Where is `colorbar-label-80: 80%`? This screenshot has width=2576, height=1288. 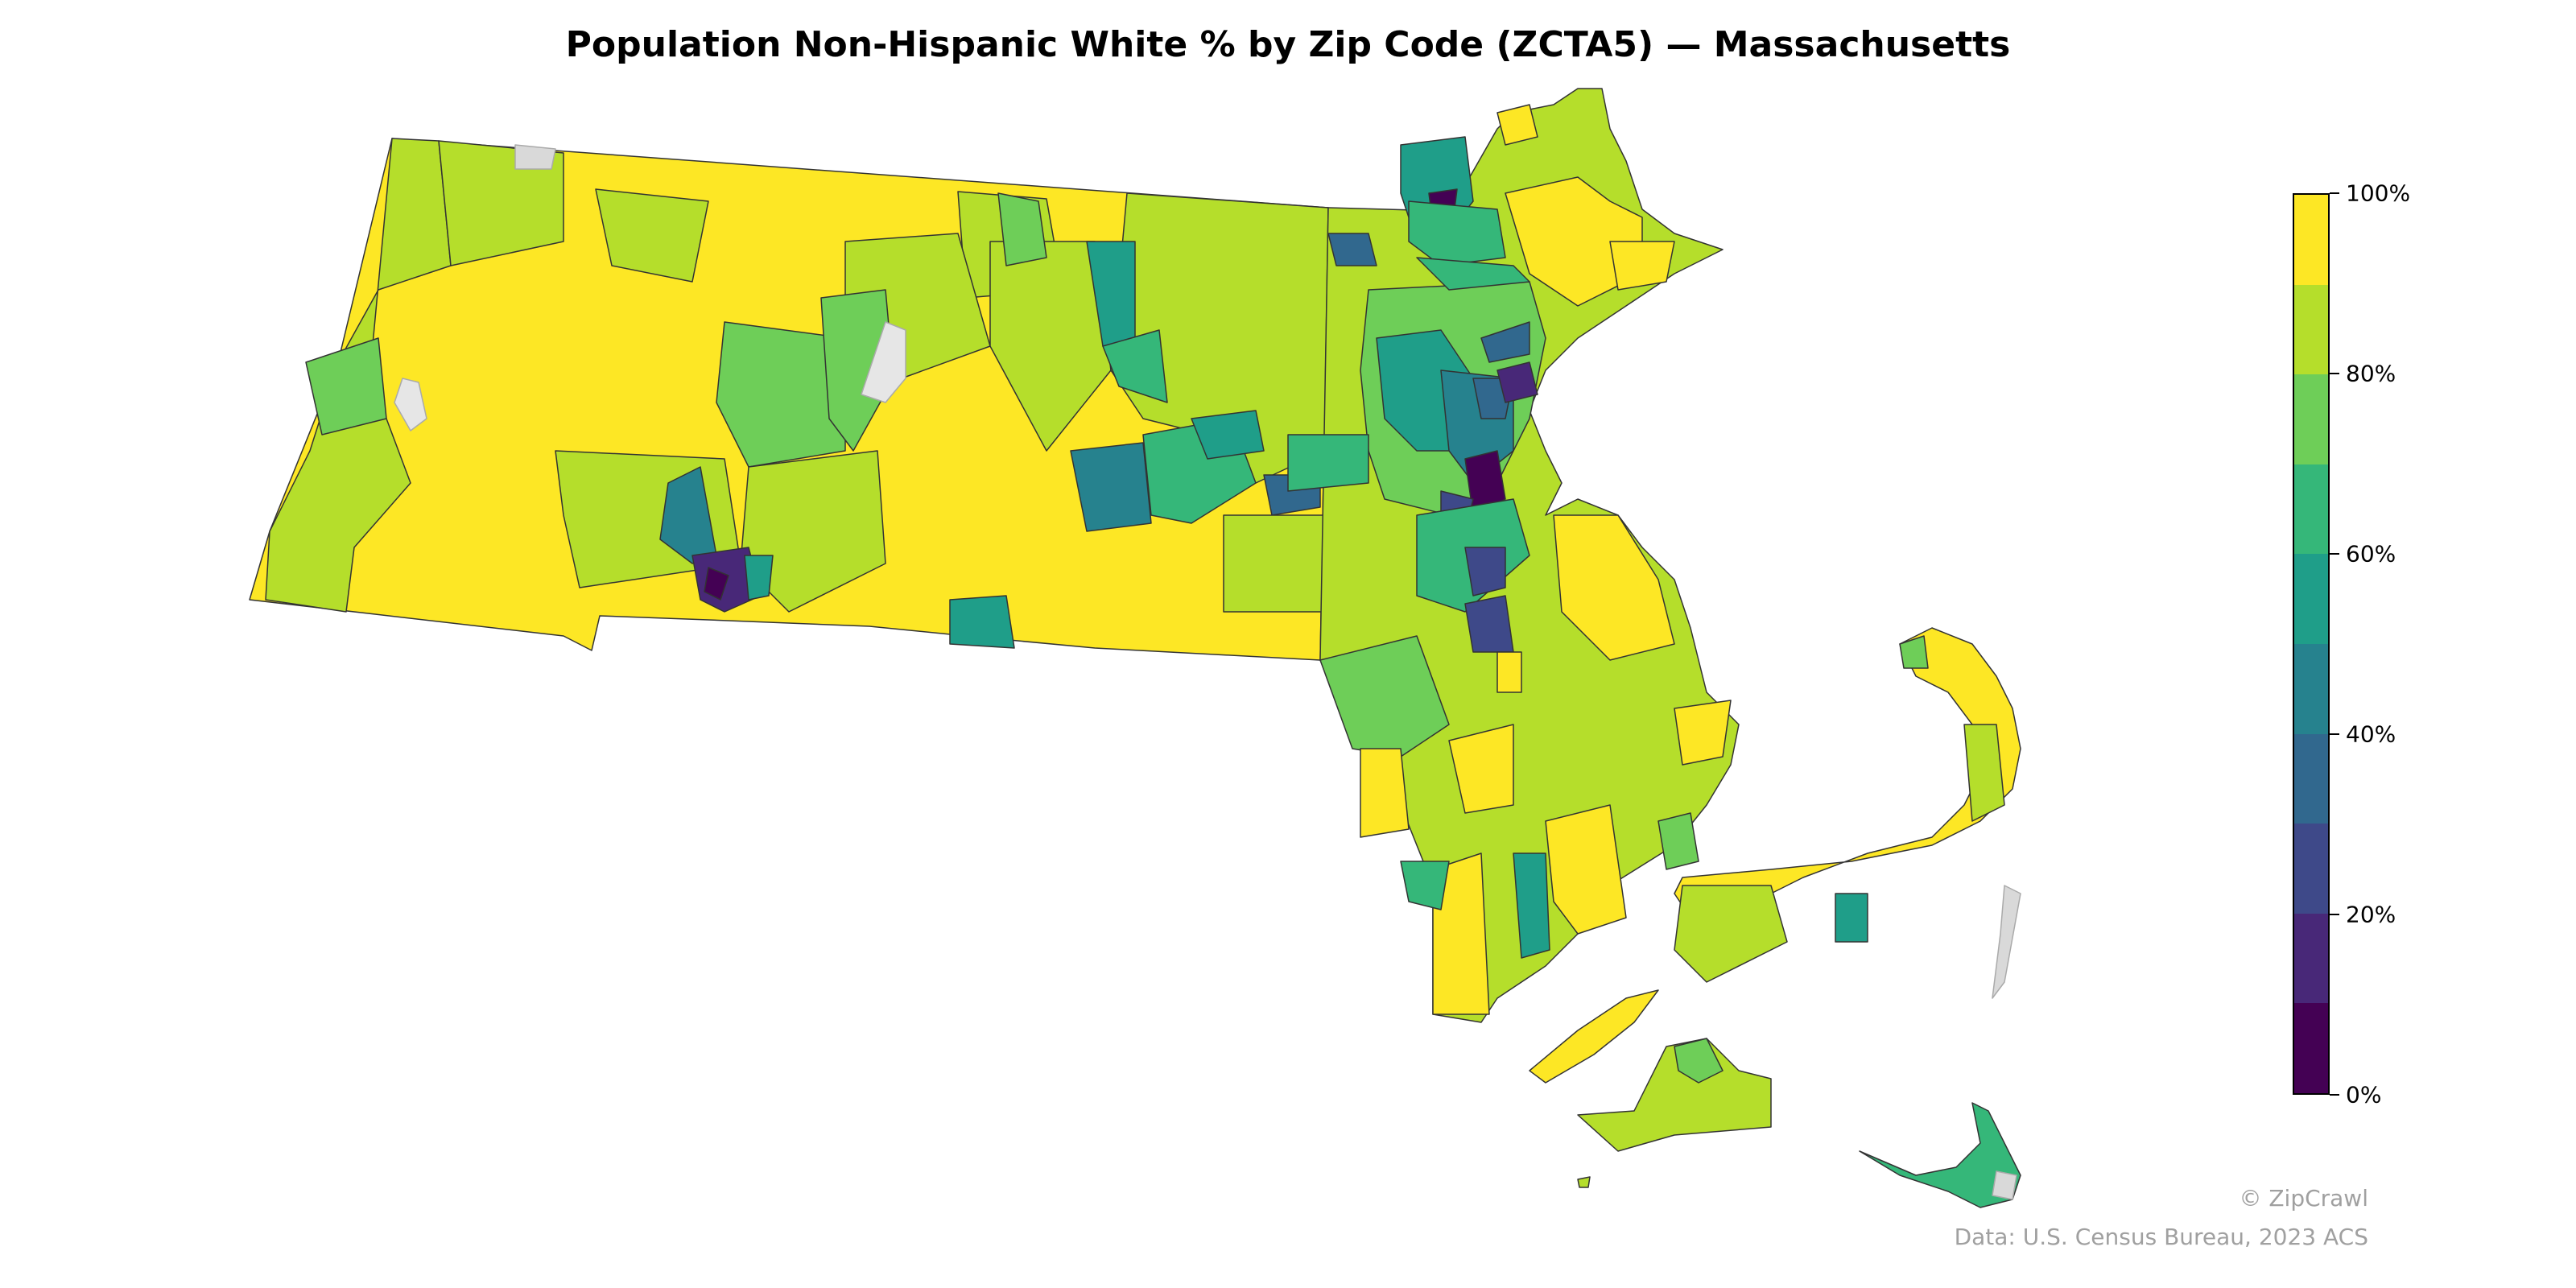 colorbar-label-80: 80% is located at coordinates (2371, 373).